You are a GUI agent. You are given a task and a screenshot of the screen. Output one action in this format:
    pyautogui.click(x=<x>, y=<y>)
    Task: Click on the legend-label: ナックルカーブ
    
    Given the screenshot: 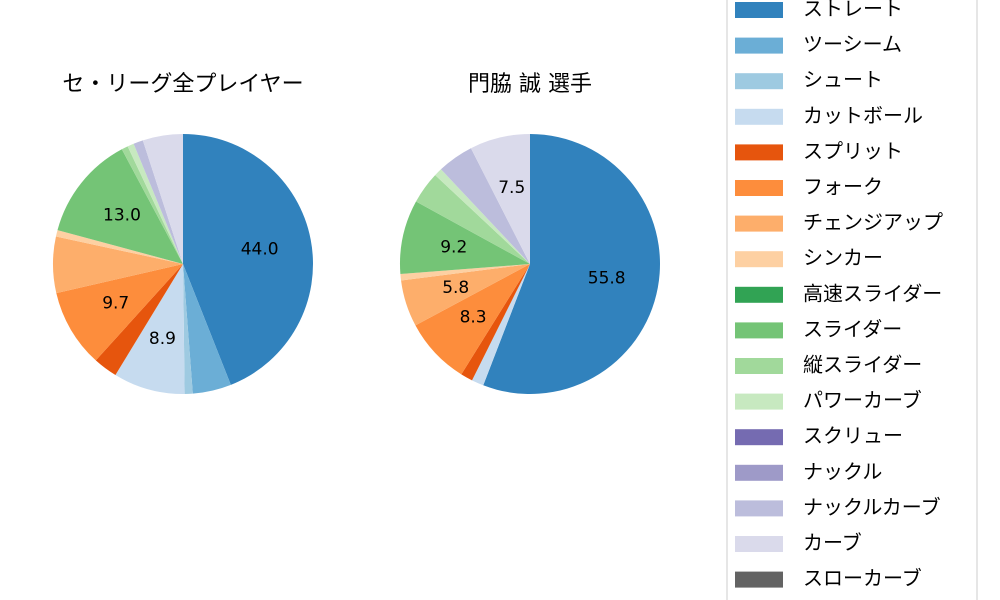 What is the action you would take?
    pyautogui.click(x=872, y=507)
    